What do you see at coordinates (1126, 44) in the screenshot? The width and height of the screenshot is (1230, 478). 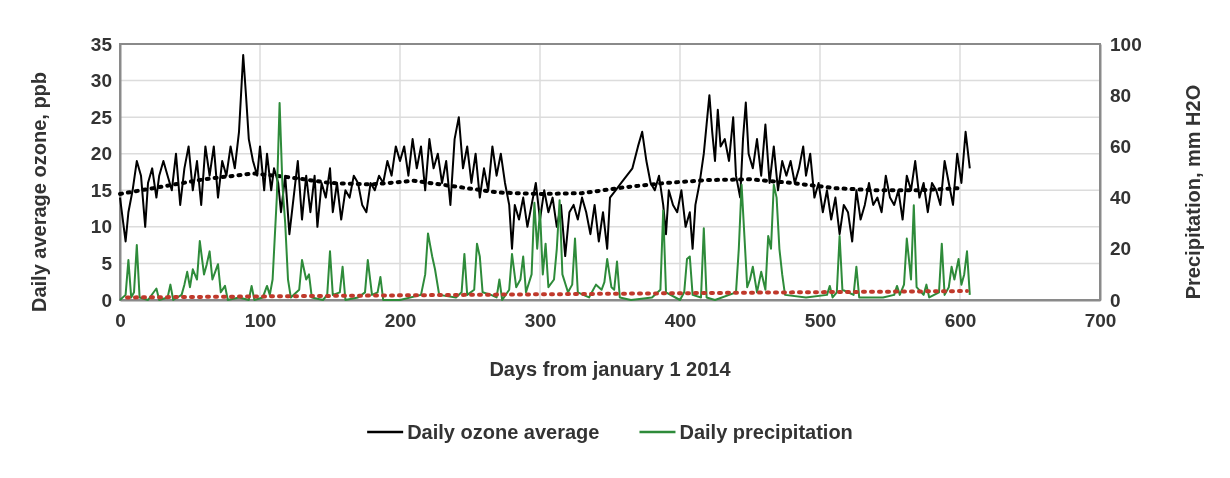 I see `y2-tick-label: 100` at bounding box center [1126, 44].